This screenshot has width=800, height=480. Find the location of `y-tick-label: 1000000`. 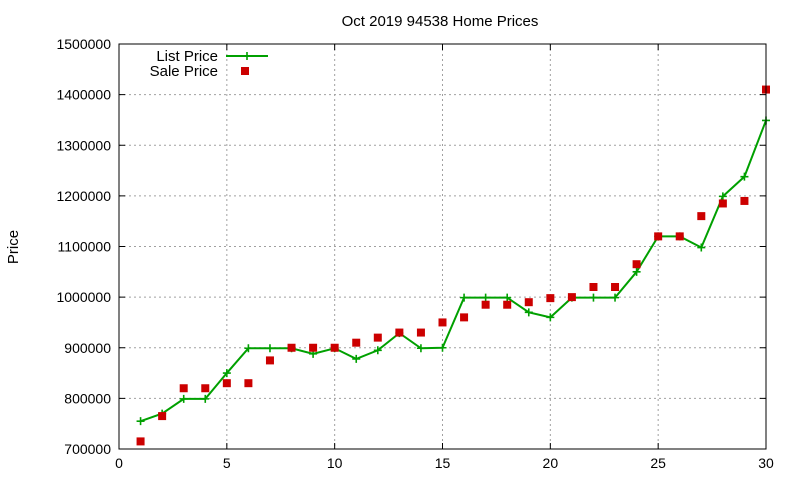

y-tick-label: 1000000 is located at coordinates (83, 297).